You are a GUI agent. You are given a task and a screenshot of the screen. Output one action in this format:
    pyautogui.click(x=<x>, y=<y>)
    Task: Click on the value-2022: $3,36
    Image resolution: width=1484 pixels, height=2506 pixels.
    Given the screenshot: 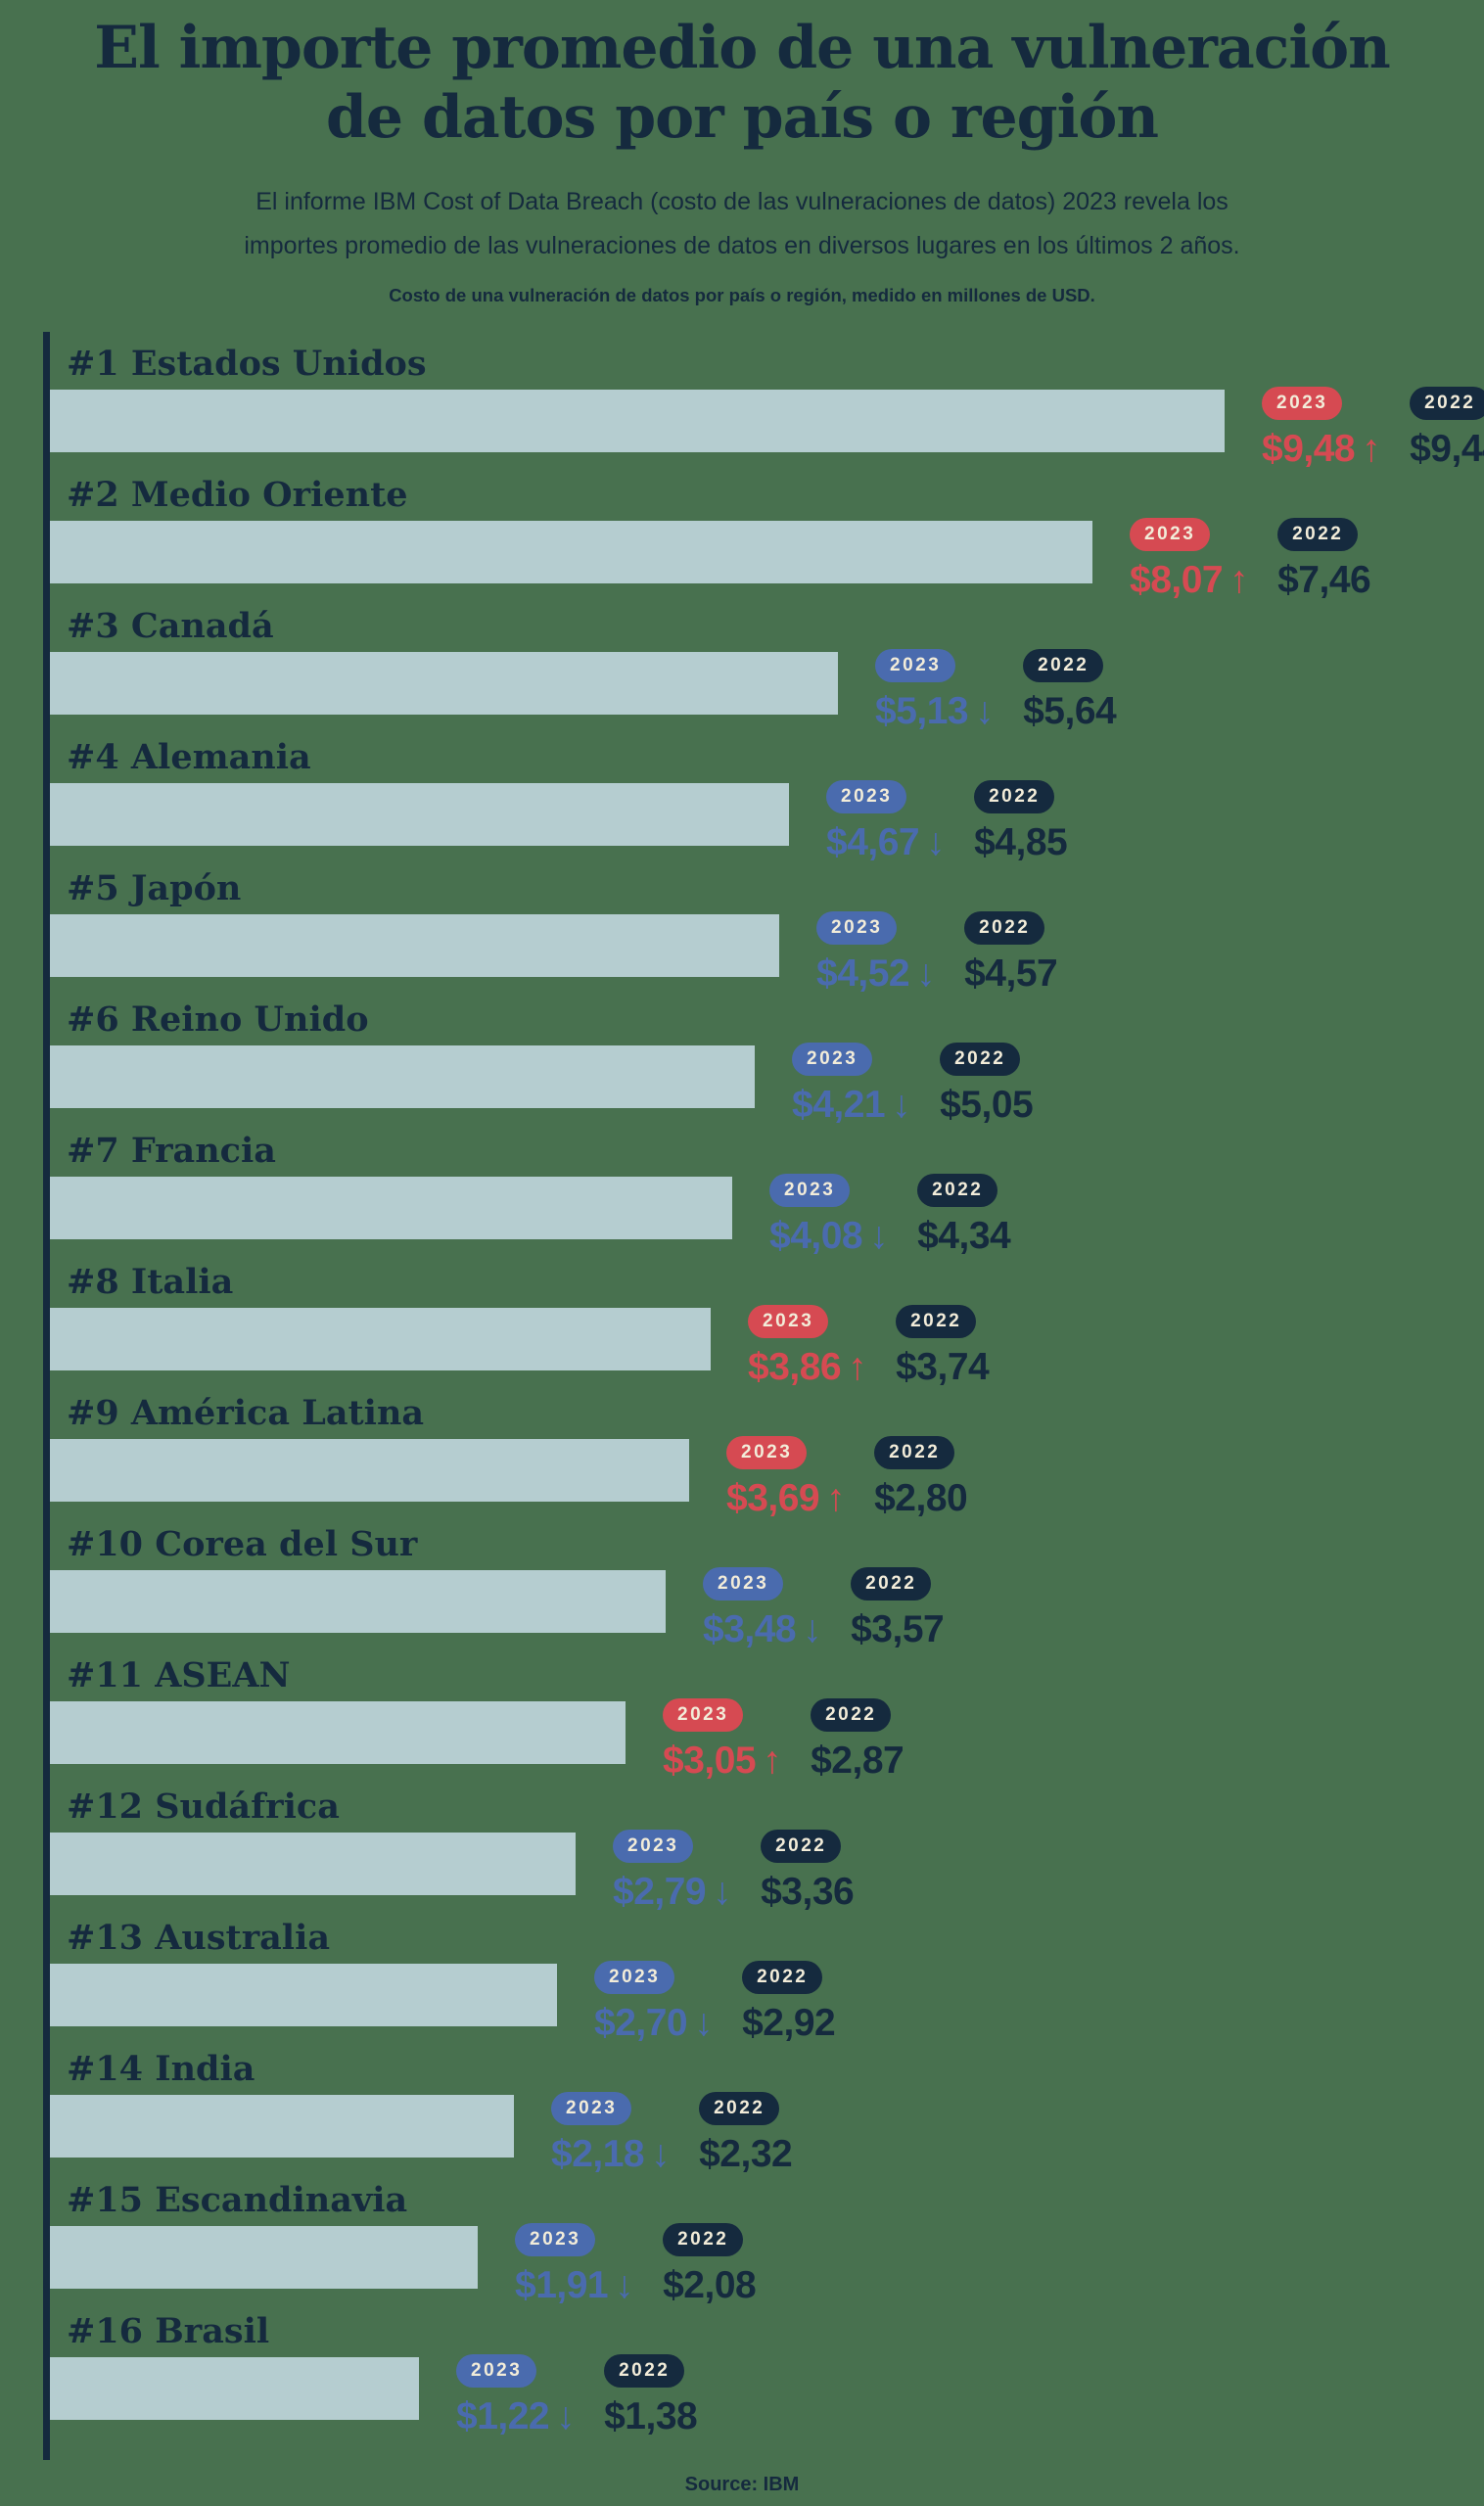 What is the action you would take?
    pyautogui.click(x=808, y=1891)
    